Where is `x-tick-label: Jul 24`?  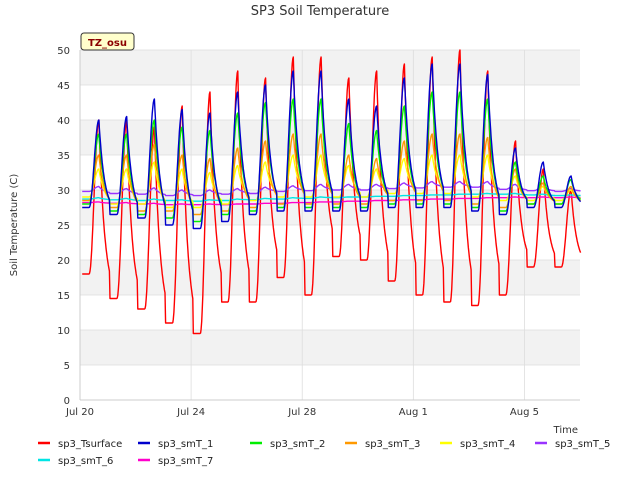 x-tick-label: Jul 24 is located at coordinates (190, 412).